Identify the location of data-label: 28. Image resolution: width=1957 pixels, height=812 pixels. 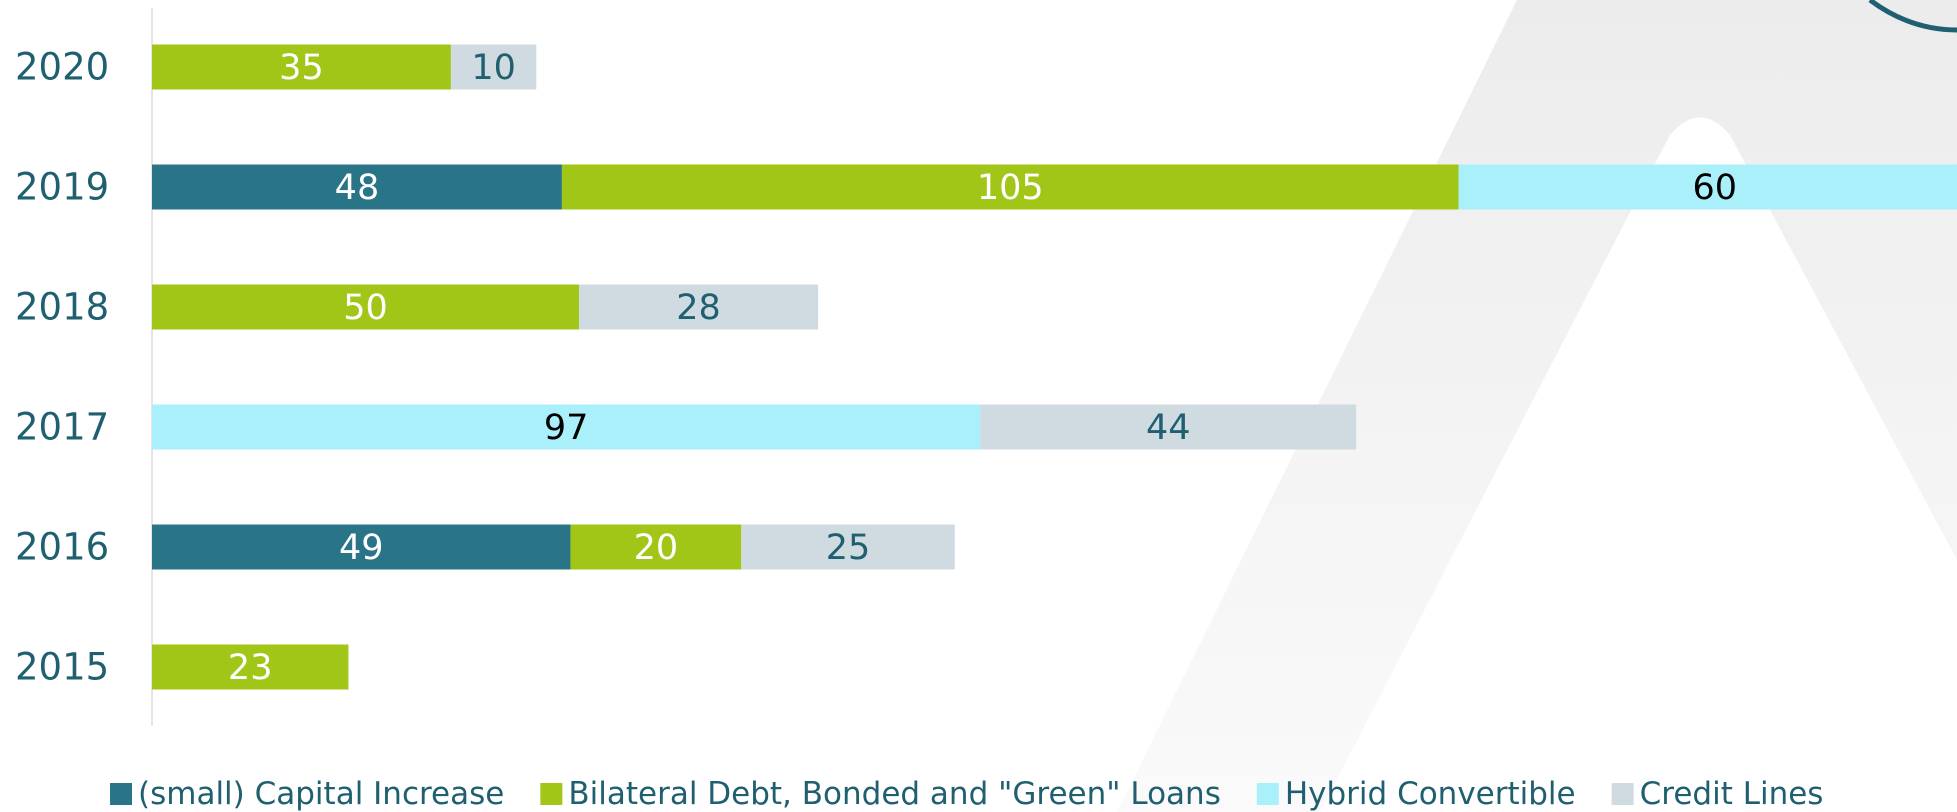
(698, 308).